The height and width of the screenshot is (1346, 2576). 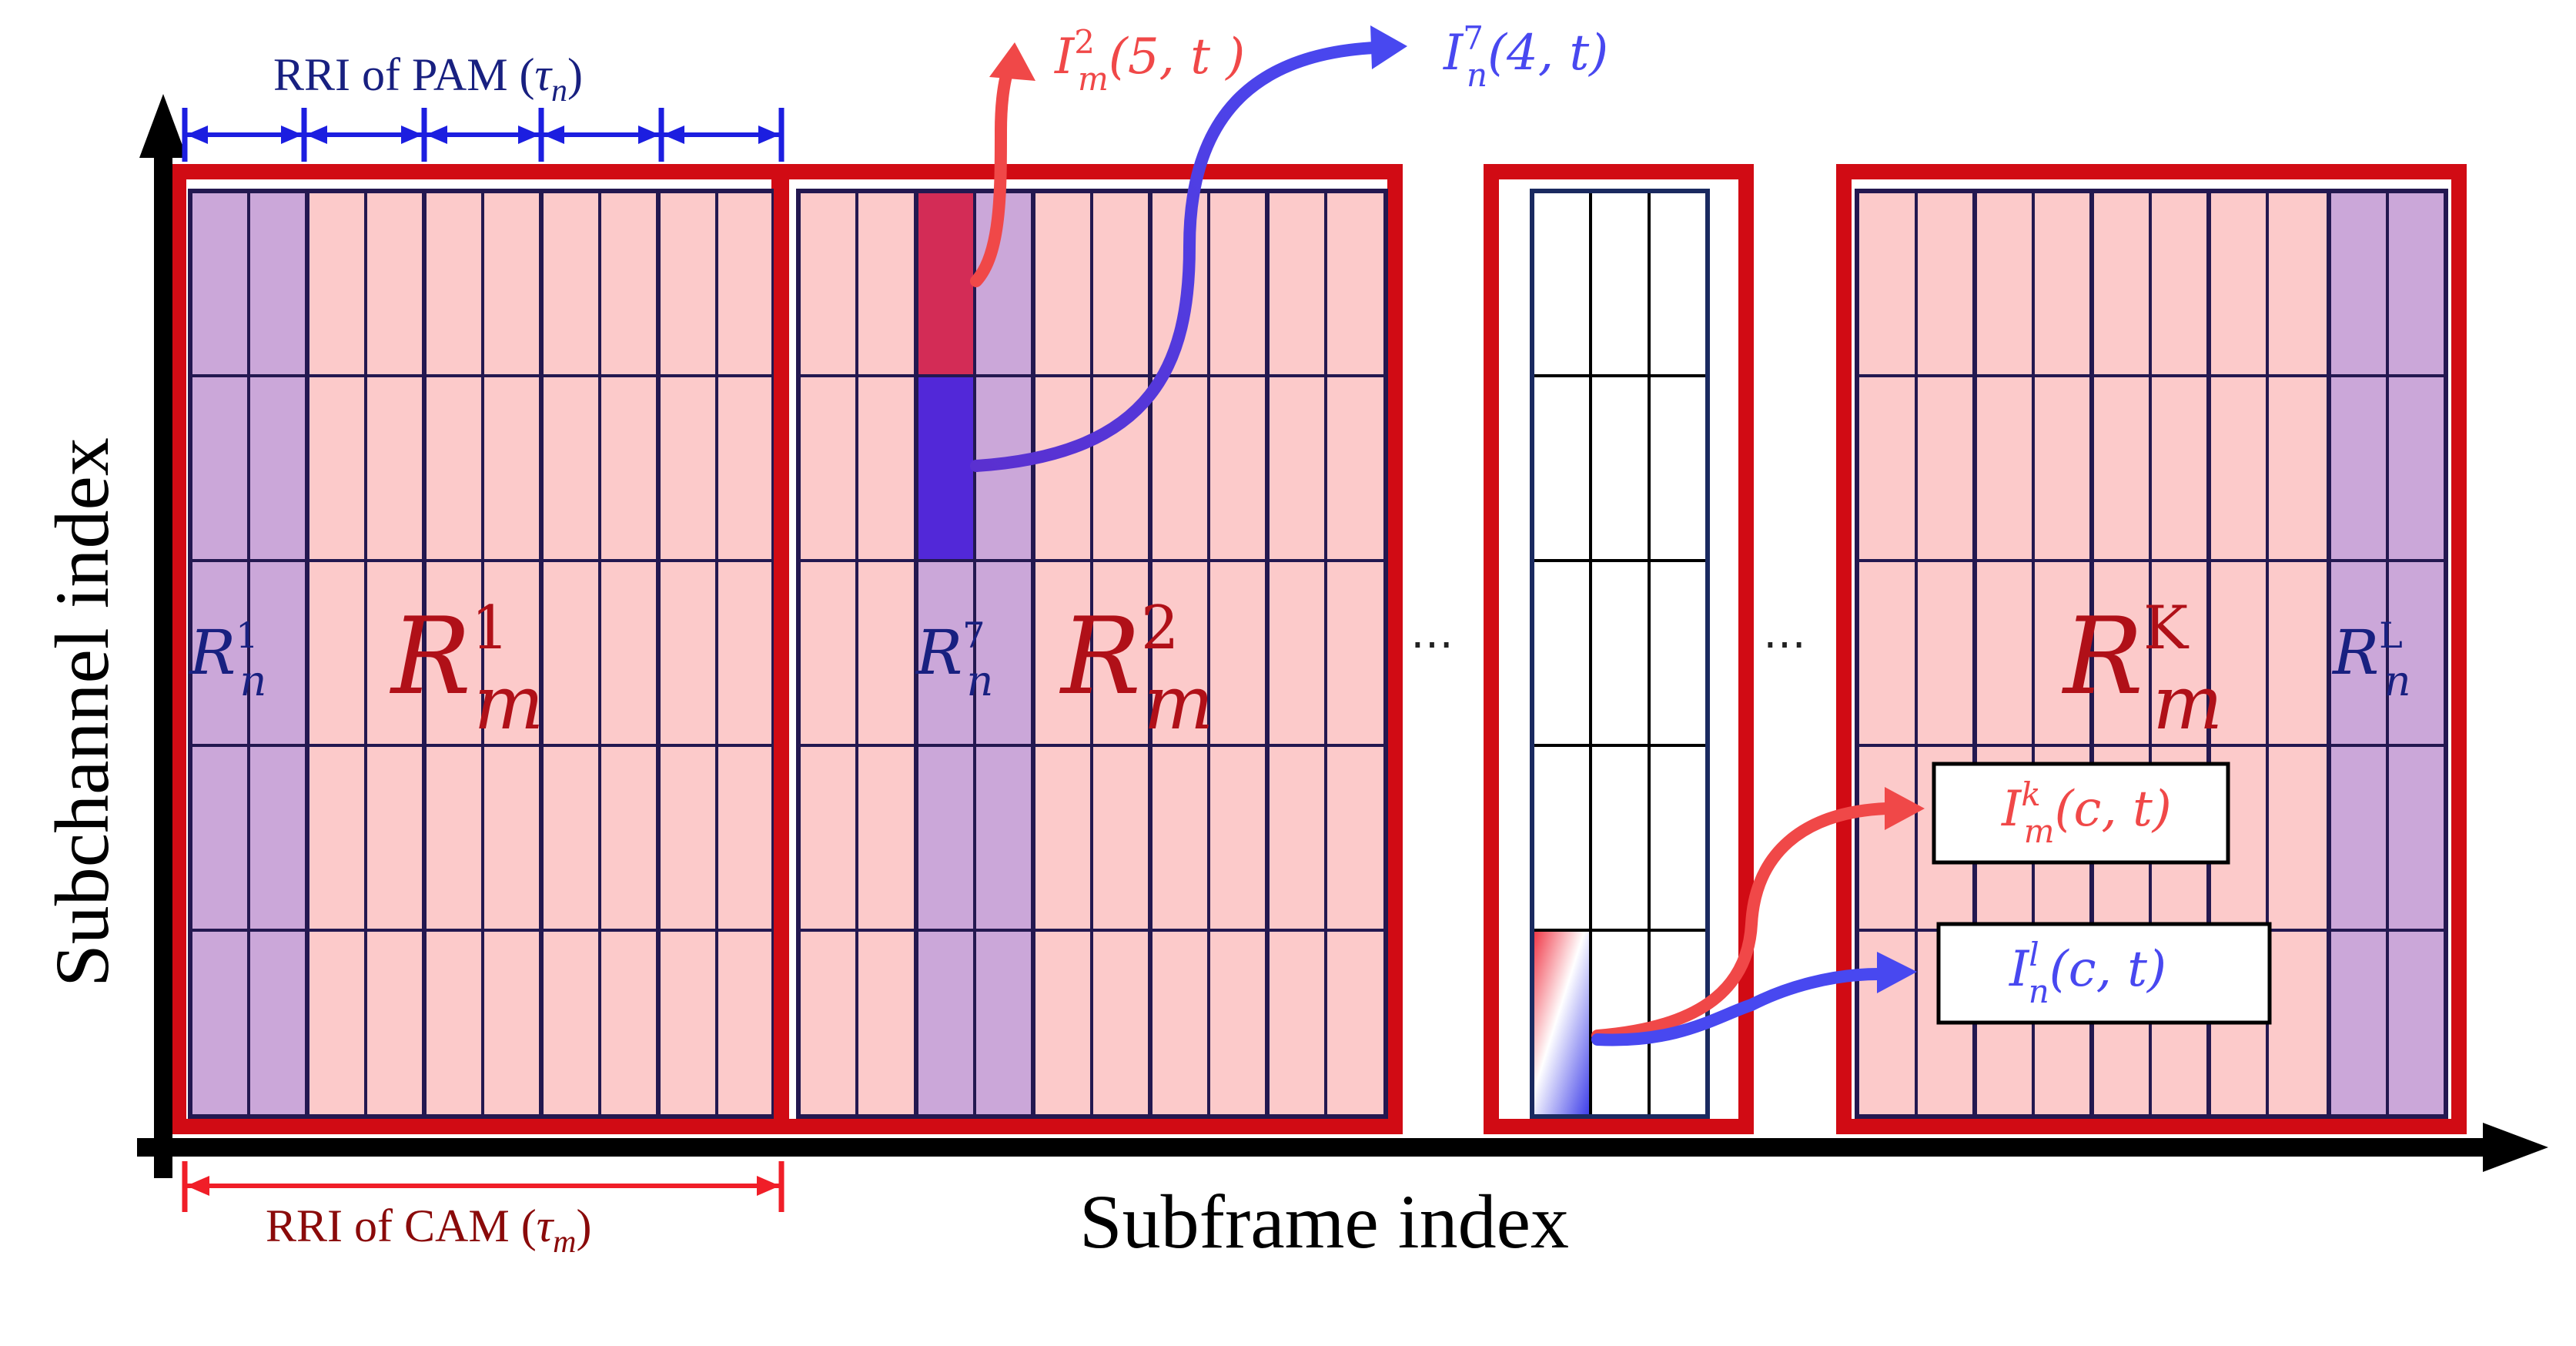 I want to click on overlap-cell, so click(x=1562, y=1023).